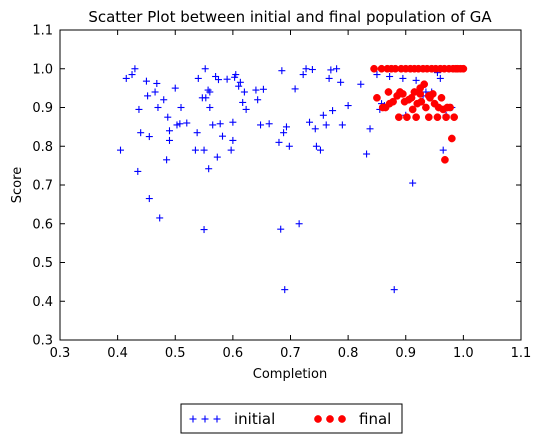  Describe the element at coordinates (42, 263) in the screenshot. I see `y-tick-label: 0.5` at that location.